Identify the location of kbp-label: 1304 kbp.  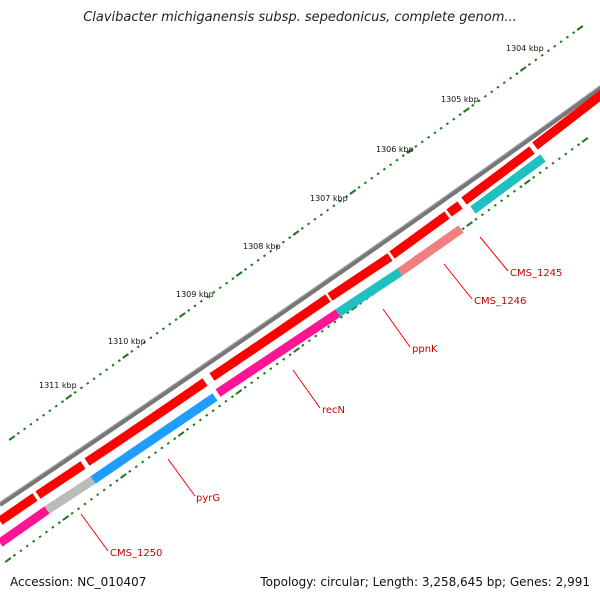
(525, 48).